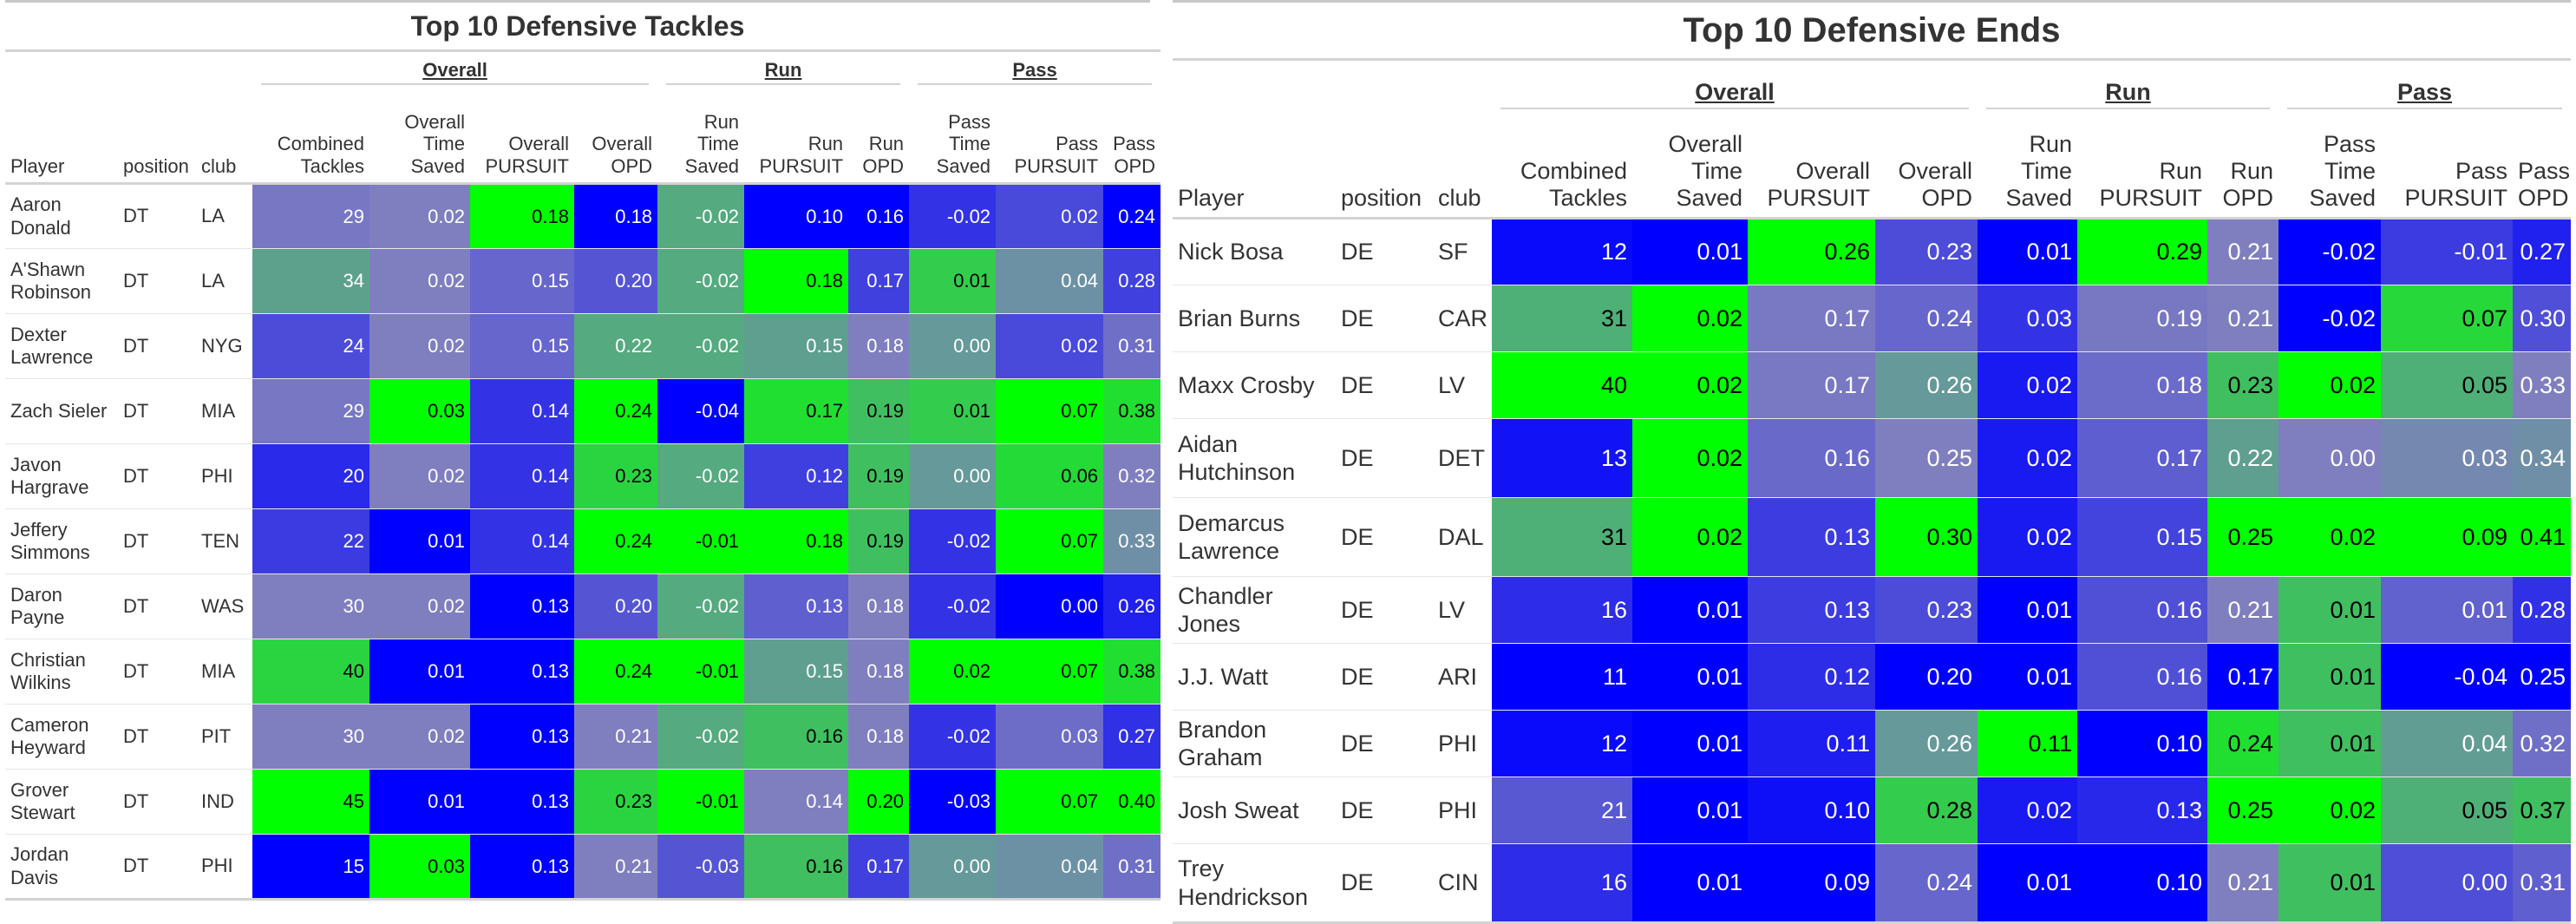 The width and height of the screenshot is (2576, 924). I want to click on column-header-run-pursuit: Run PURSUIT, so click(2142, 164).